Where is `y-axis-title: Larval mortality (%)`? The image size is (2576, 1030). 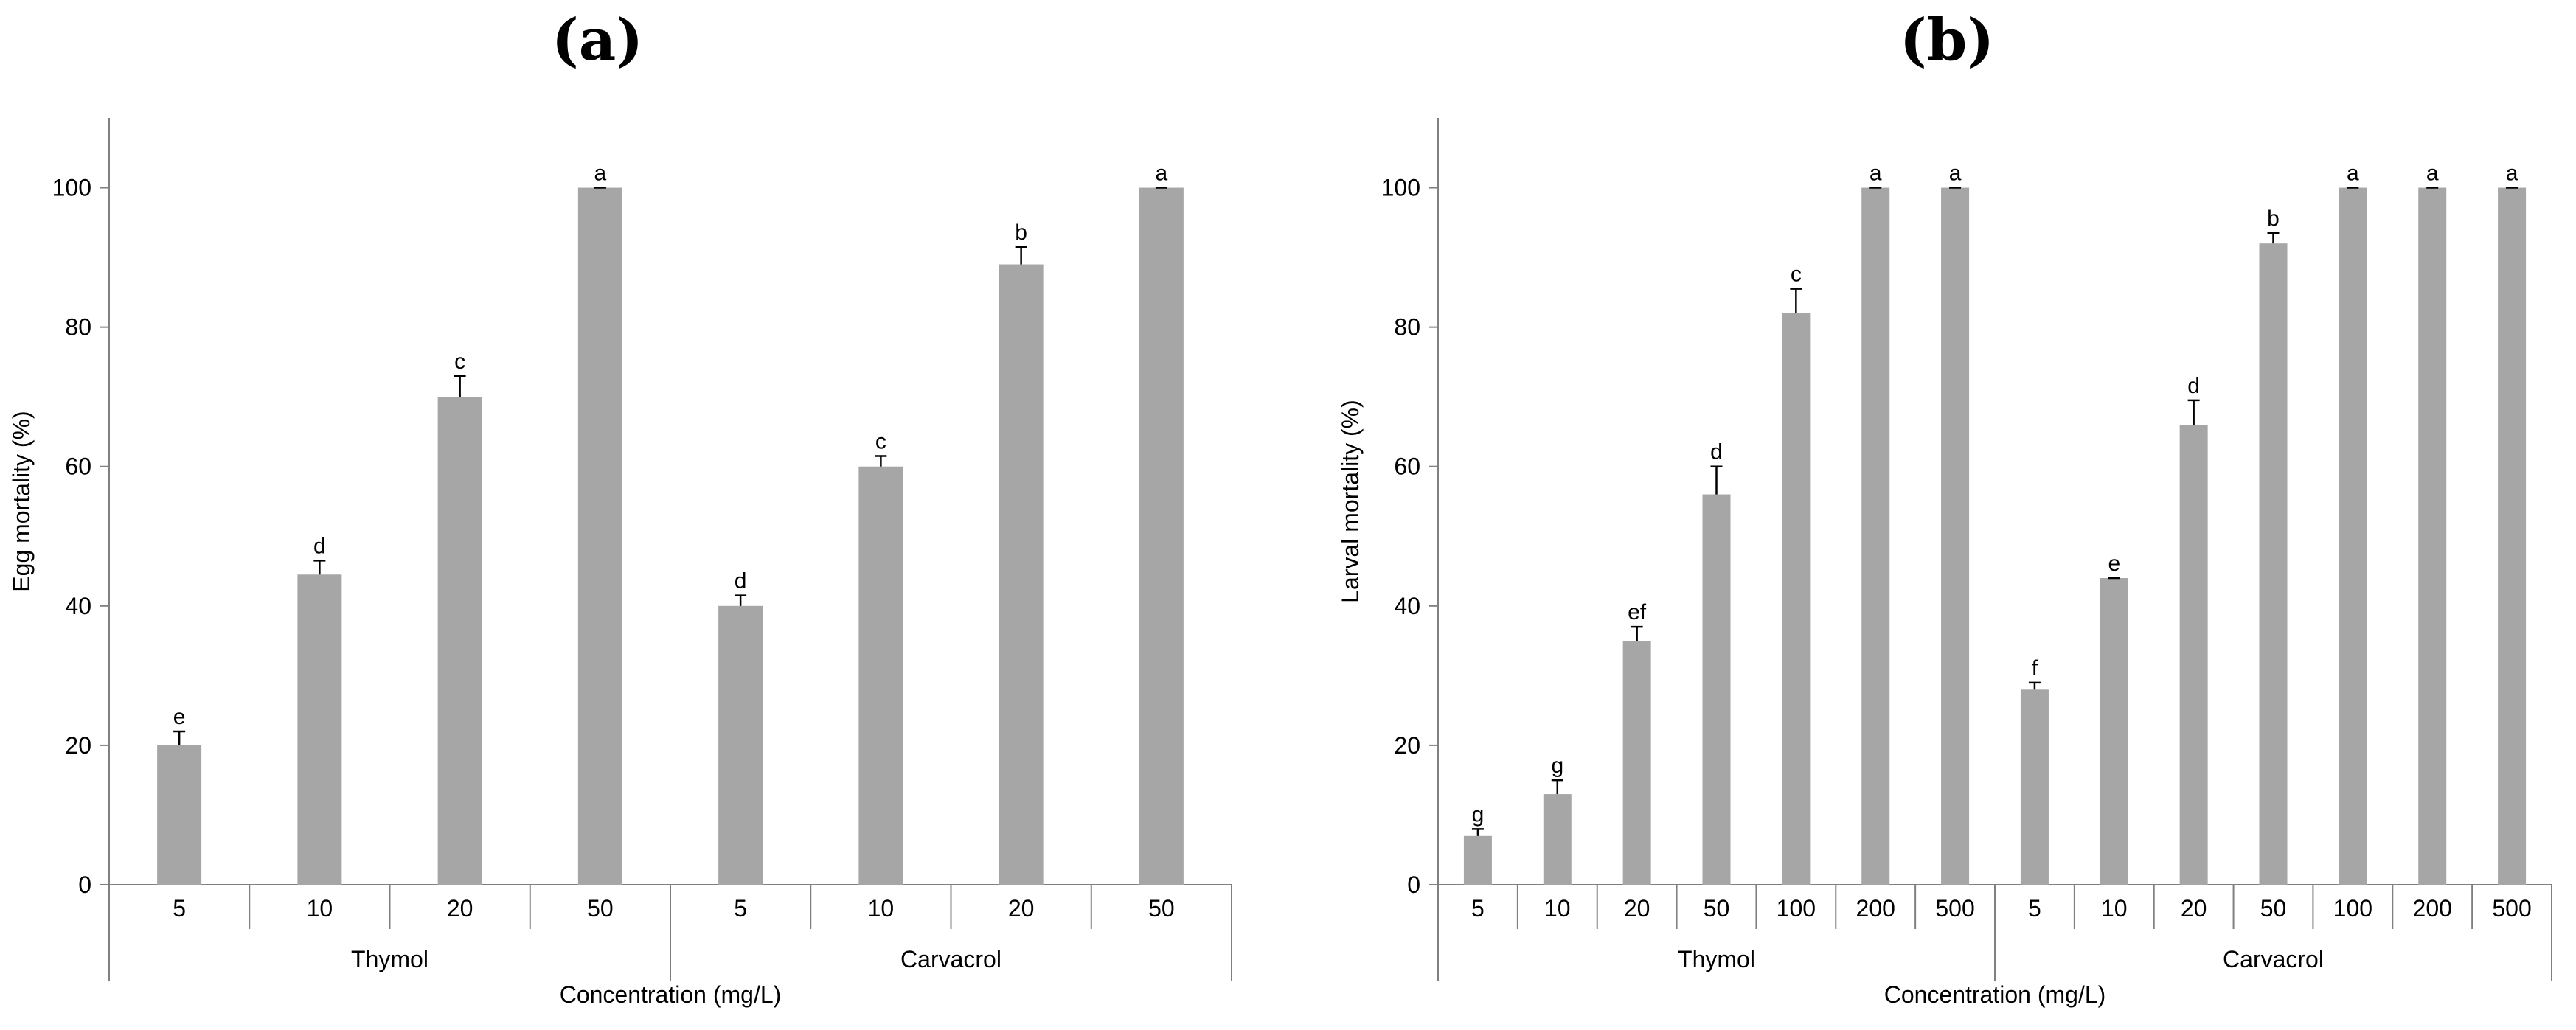
y-axis-title: Larval mortality (%) is located at coordinates (1350, 502).